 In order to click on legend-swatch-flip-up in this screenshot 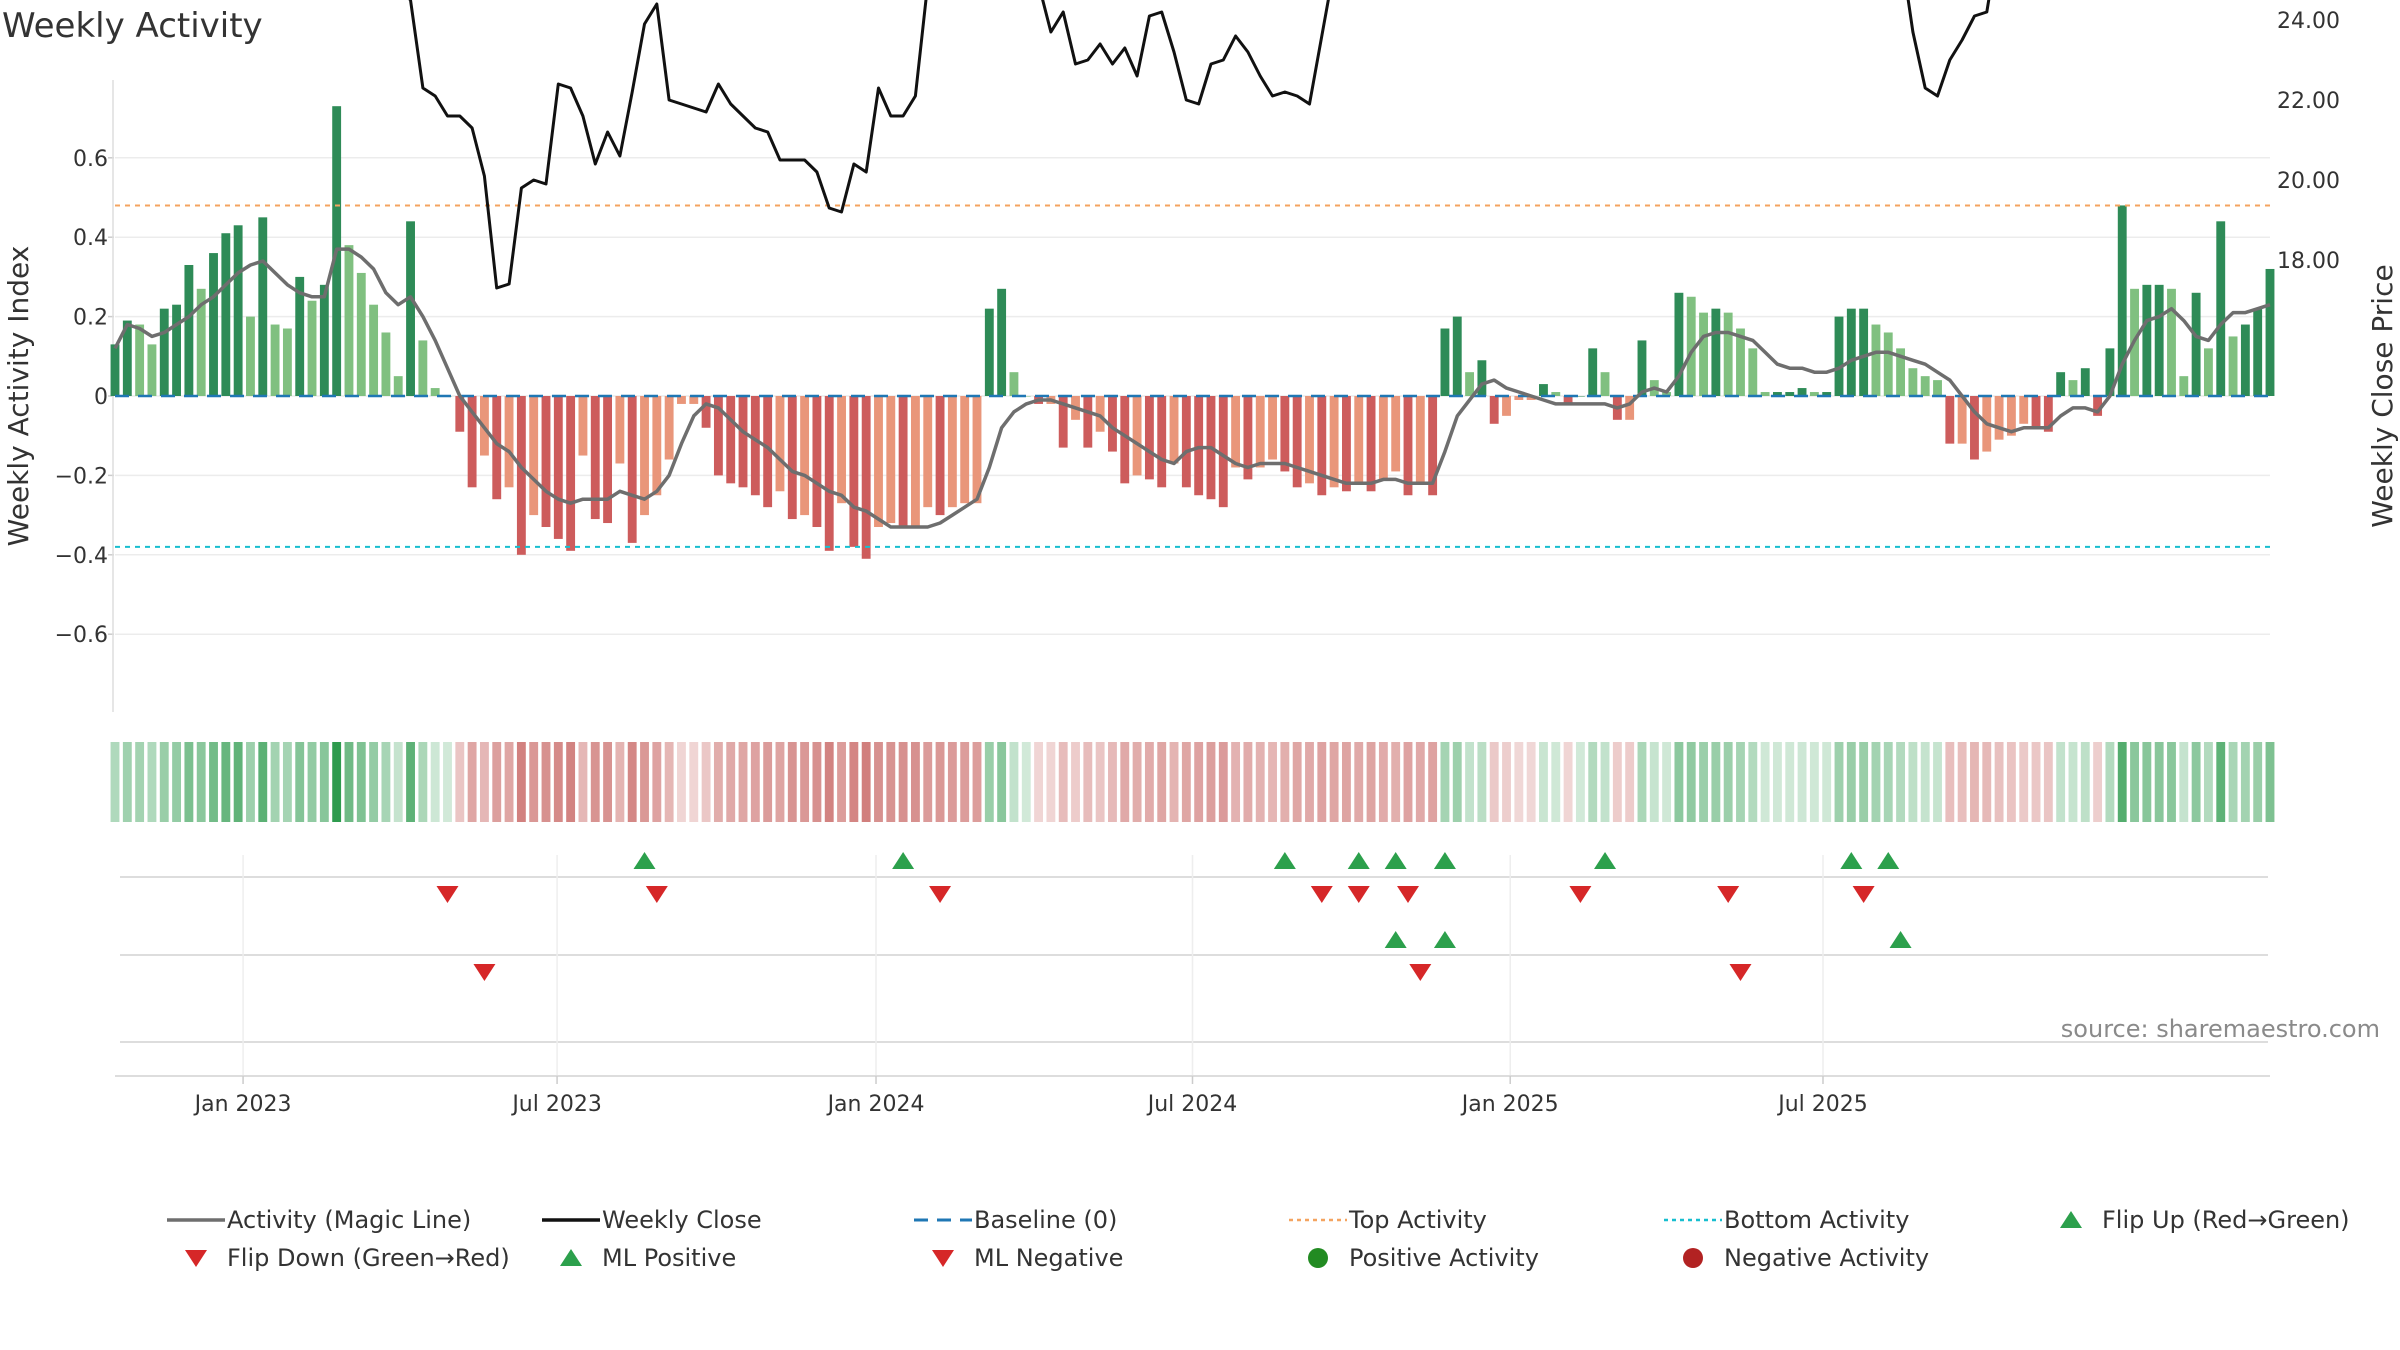, I will do `click(2071, 1220)`.